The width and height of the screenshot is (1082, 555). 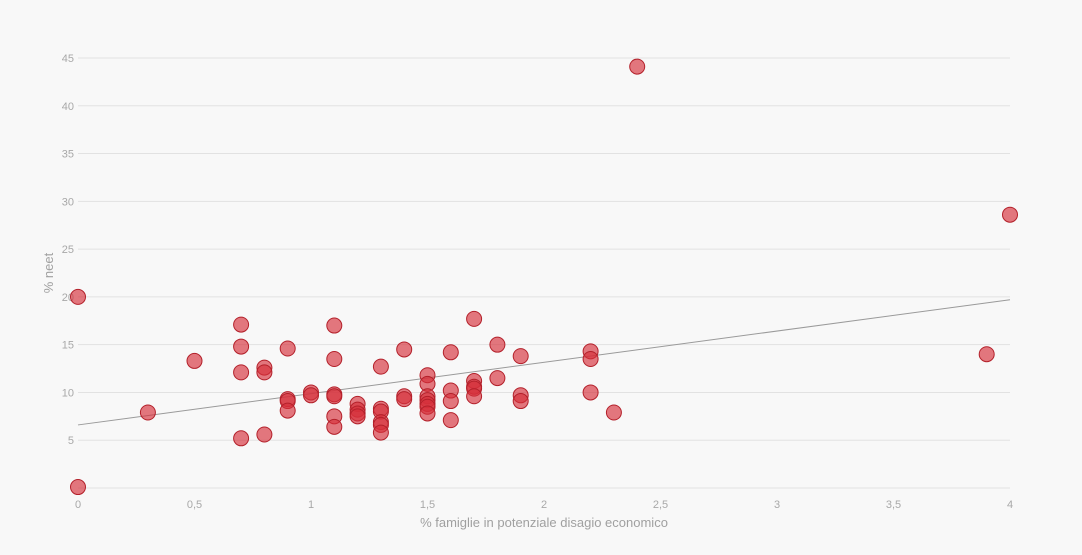 What do you see at coordinates (68, 393) in the screenshot?
I see `y-tick-label: 10` at bounding box center [68, 393].